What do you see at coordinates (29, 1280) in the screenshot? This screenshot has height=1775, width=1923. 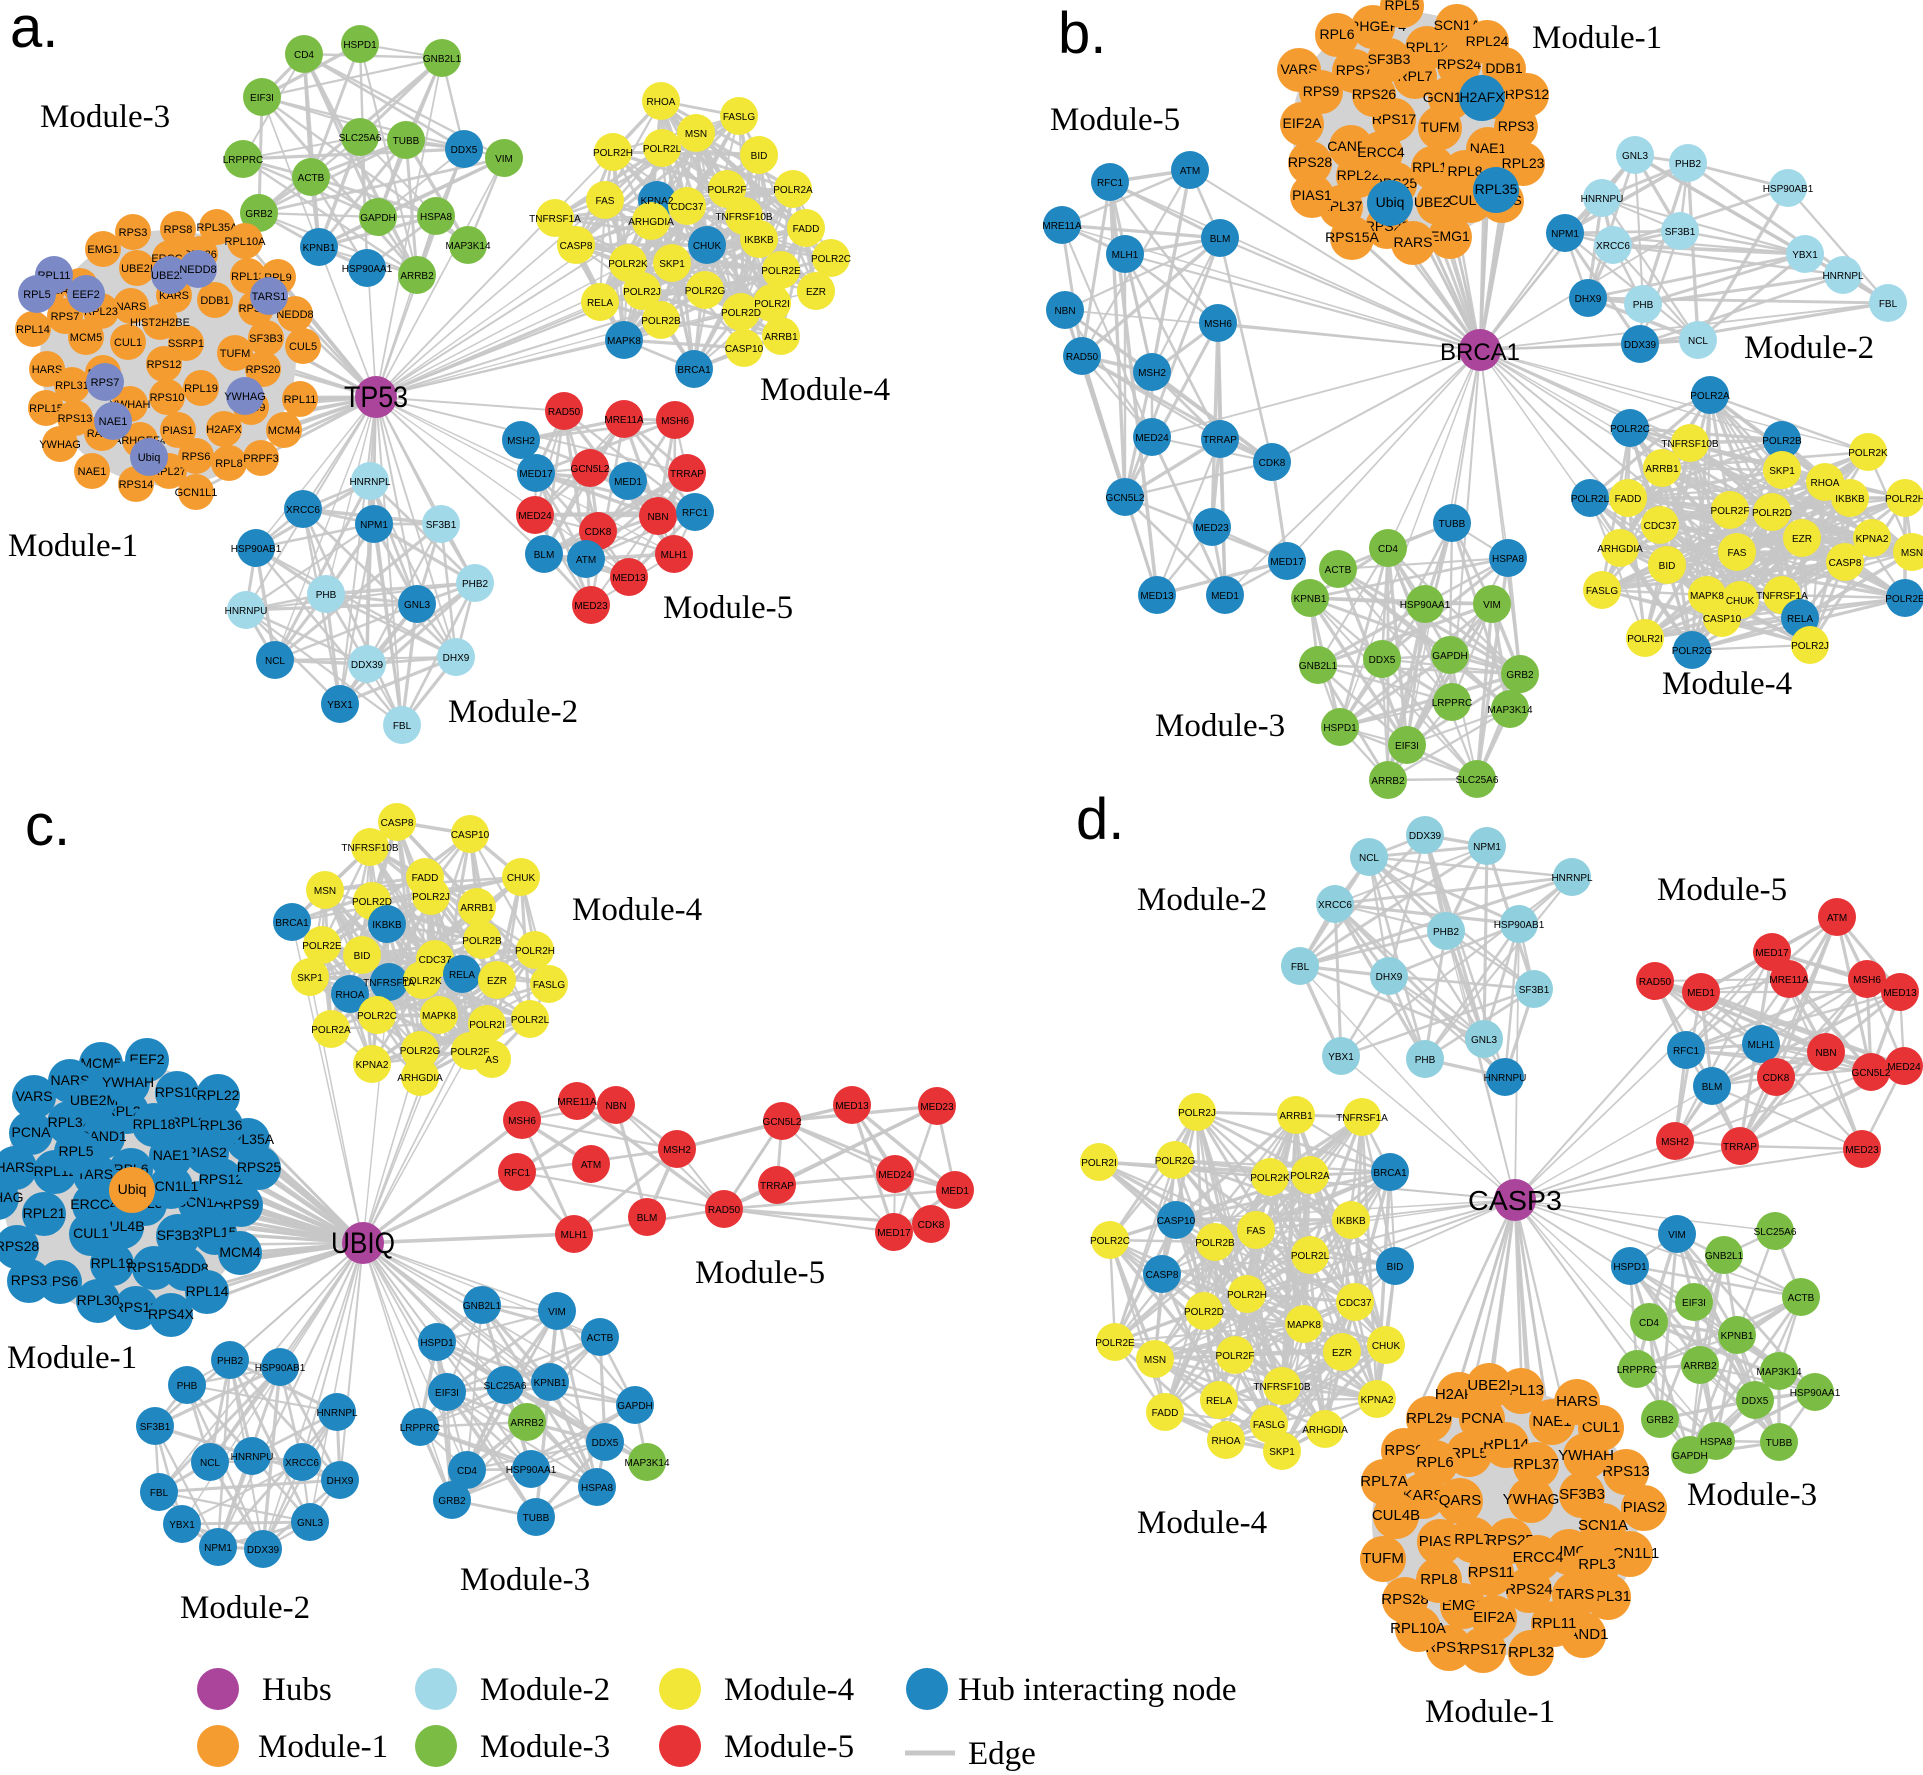 I see `svg-text: RPS3` at bounding box center [29, 1280].